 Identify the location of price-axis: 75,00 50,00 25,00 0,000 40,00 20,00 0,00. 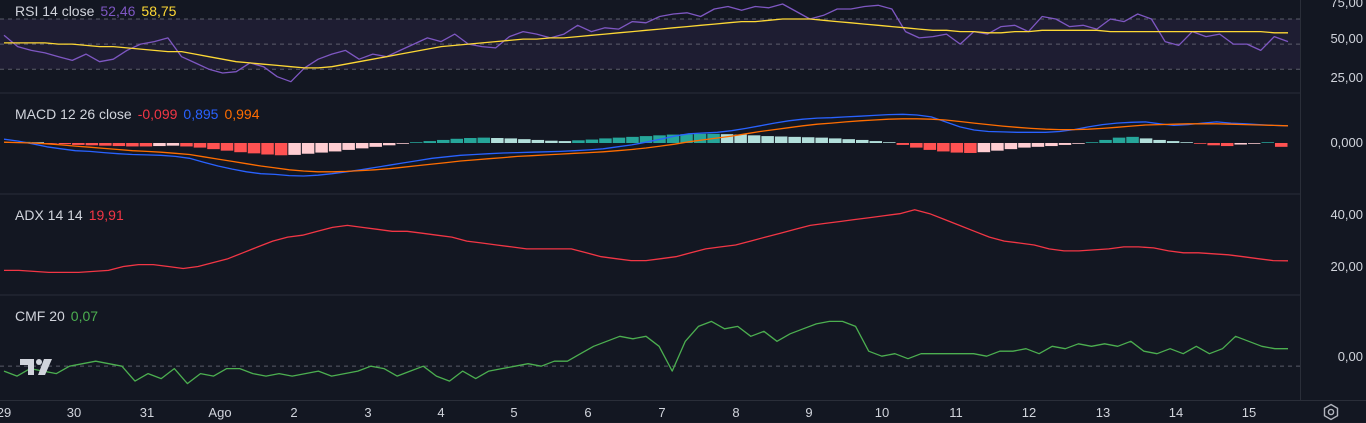
(1333, 200).